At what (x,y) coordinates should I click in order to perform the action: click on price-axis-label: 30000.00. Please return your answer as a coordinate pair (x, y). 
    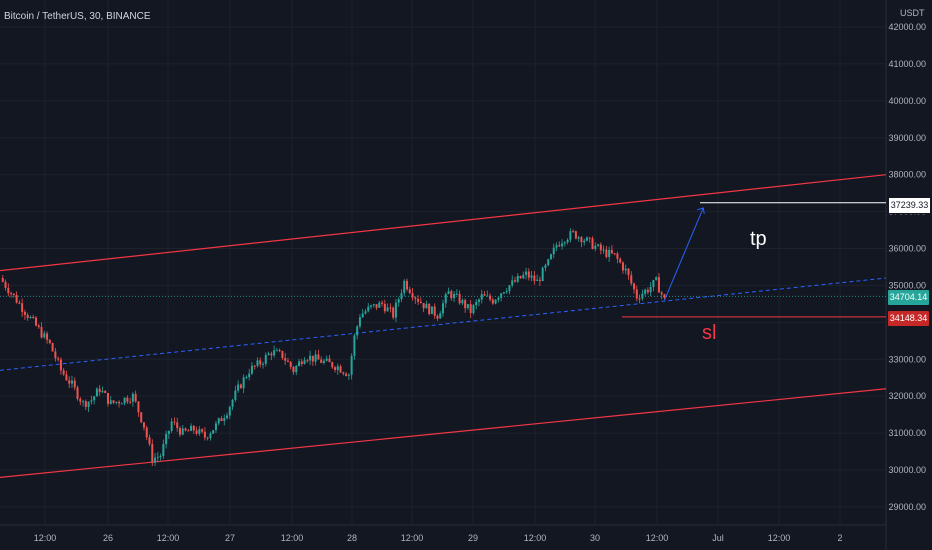
    Looking at the image, I should click on (907, 470).